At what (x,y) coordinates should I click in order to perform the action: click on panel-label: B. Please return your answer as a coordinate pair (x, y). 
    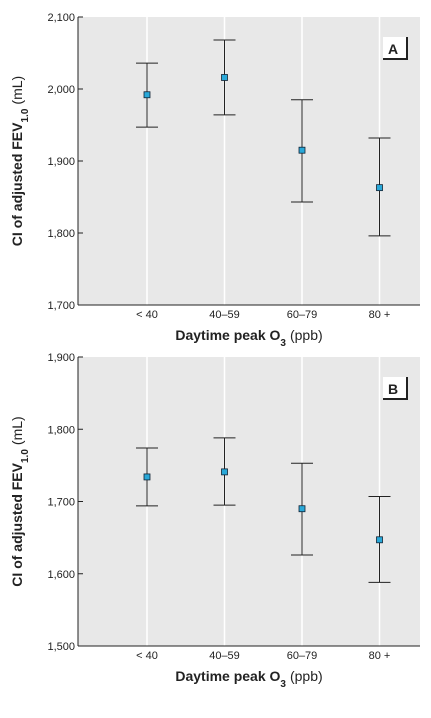
    Looking at the image, I should click on (393, 389).